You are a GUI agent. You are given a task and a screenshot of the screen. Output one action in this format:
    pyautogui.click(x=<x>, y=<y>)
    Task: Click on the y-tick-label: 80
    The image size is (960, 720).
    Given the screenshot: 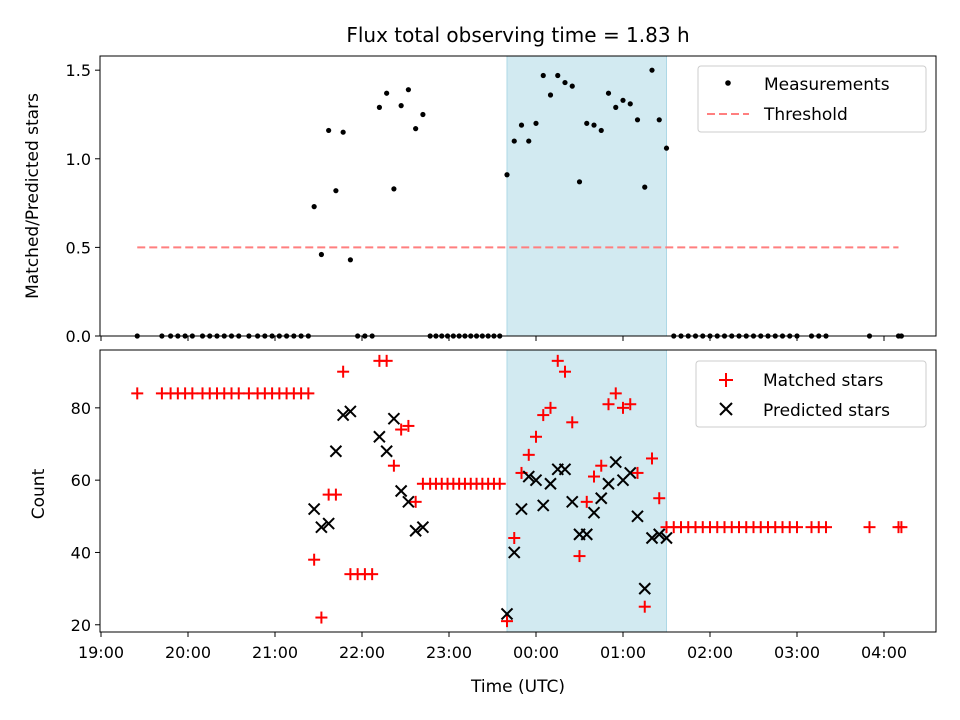 What is the action you would take?
    pyautogui.click(x=81, y=408)
    